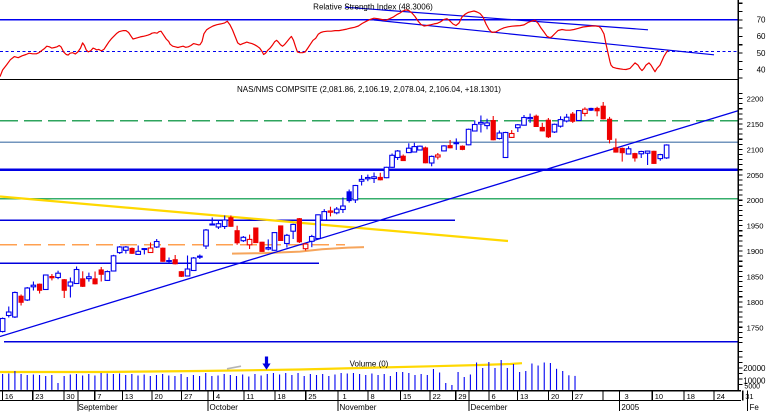 This screenshot has height=412, width=770. What do you see at coordinates (754, 368) in the screenshot?
I see `svg-text: 20000` at bounding box center [754, 368].